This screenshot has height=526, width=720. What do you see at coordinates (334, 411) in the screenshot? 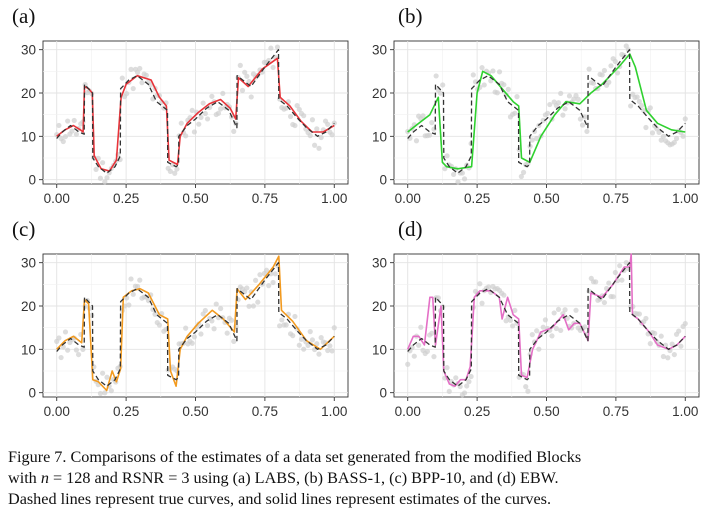
I see `x-tick-label: 1.00` at bounding box center [334, 411].